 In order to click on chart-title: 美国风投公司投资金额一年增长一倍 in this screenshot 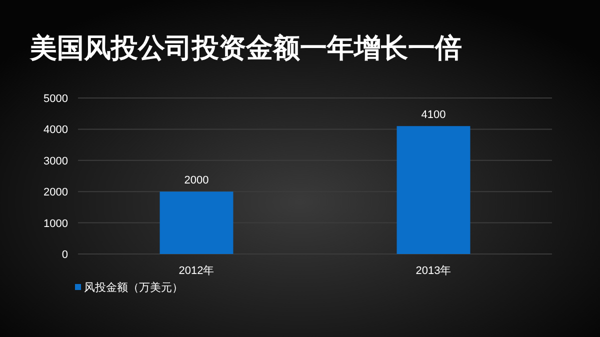, I will do `click(245, 48)`.